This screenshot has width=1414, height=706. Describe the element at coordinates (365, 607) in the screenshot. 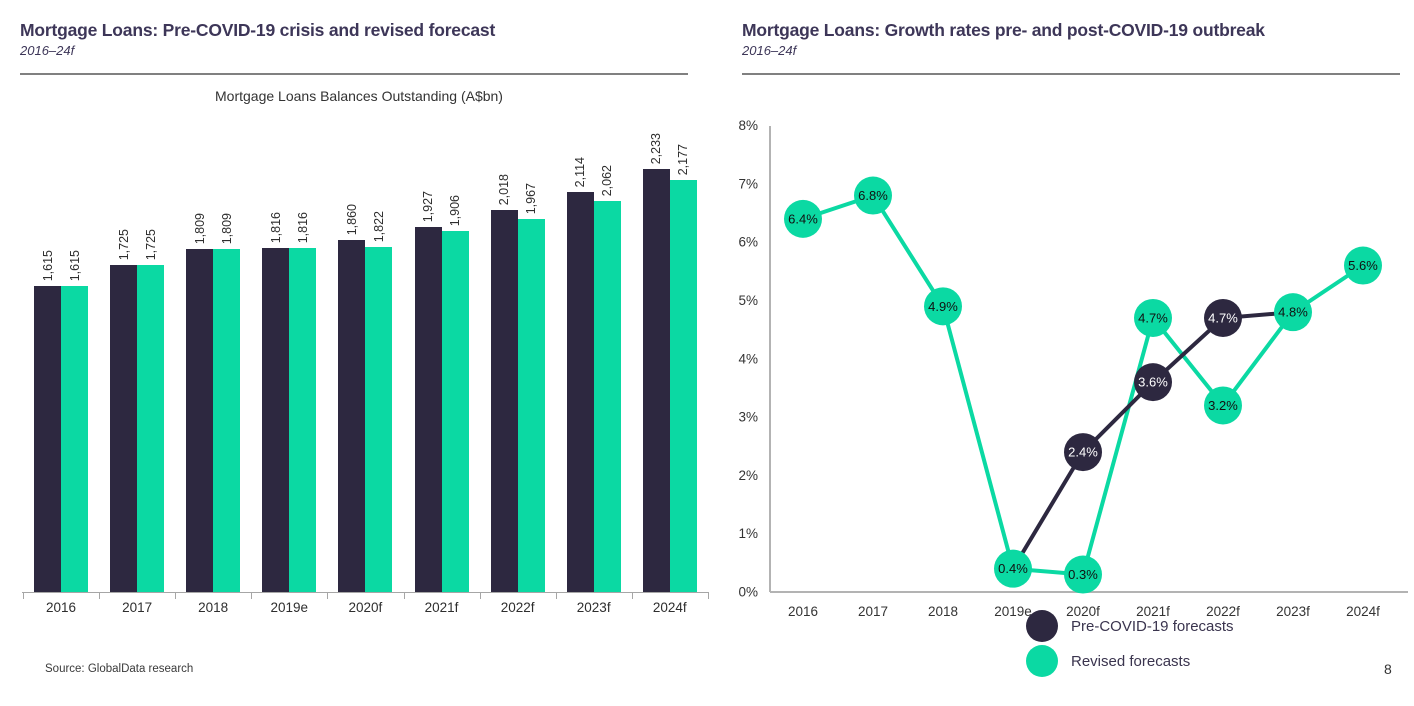

I see `bar-x-tick-label: 2020f` at that location.